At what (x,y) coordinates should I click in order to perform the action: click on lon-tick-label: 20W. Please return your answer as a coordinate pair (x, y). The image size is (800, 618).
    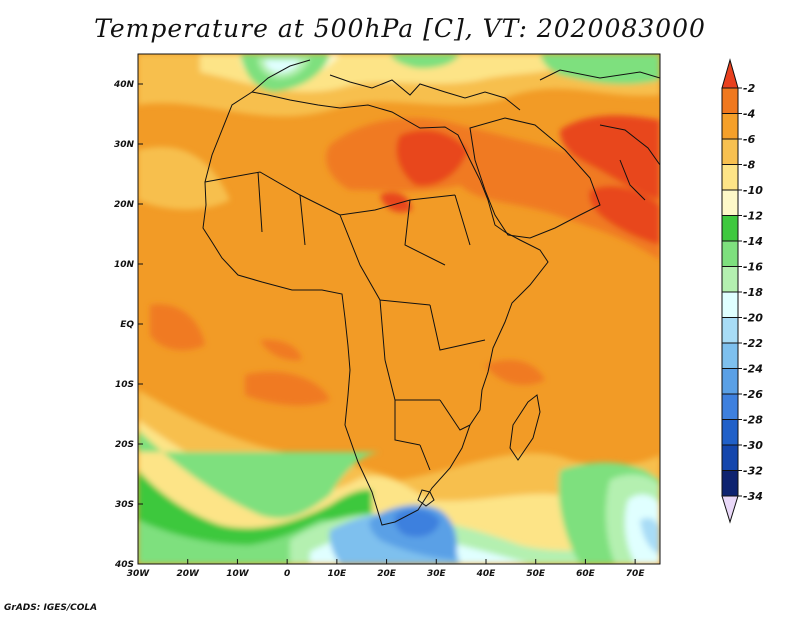
    Looking at the image, I should click on (188, 574).